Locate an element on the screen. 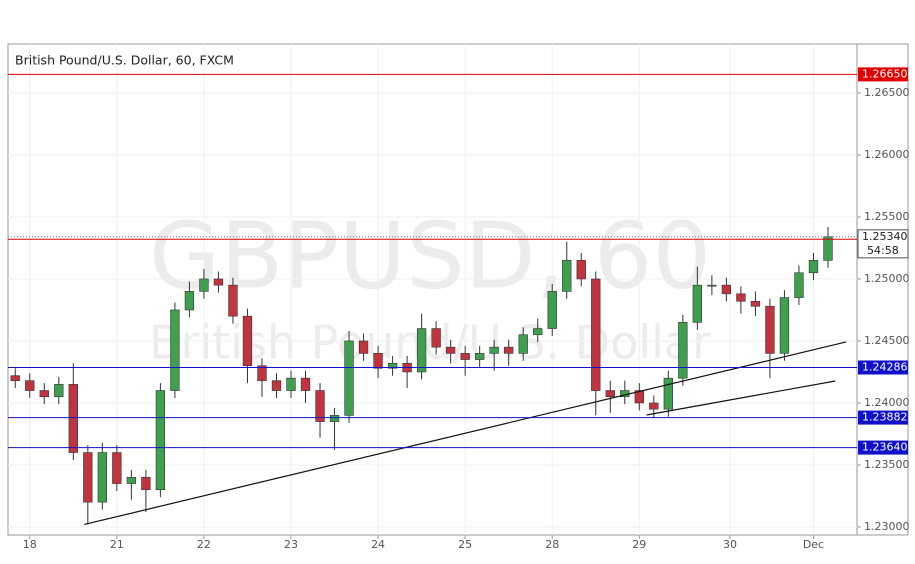 This screenshot has height=564, width=915. level-label: 1.24286 is located at coordinates (885, 366).